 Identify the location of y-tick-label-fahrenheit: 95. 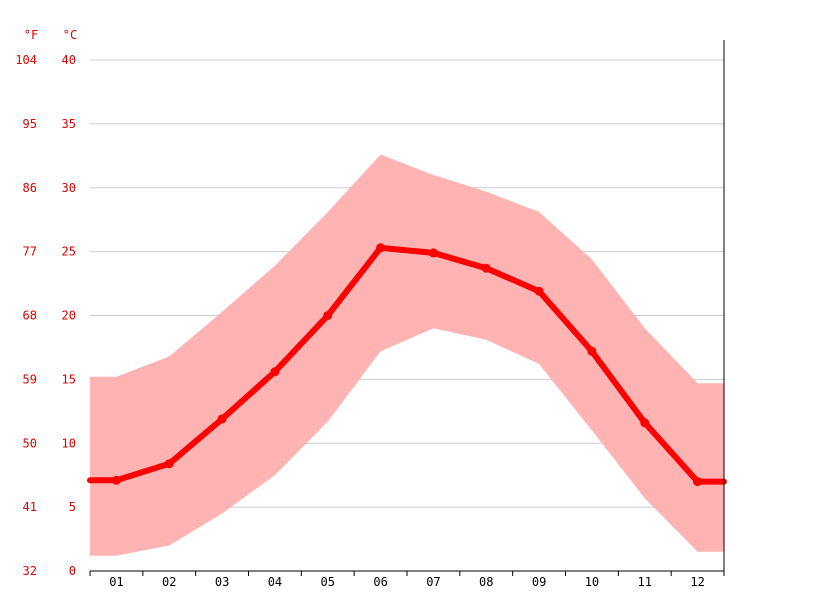
(30, 124).